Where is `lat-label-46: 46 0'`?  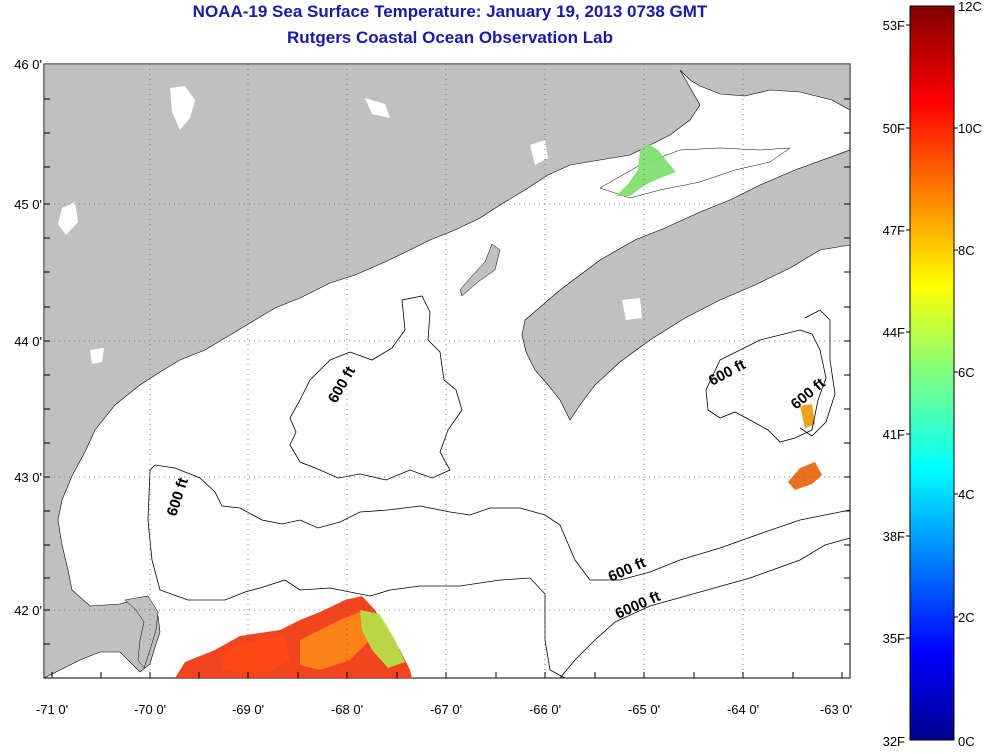
lat-label-46: 46 0' is located at coordinates (28, 64).